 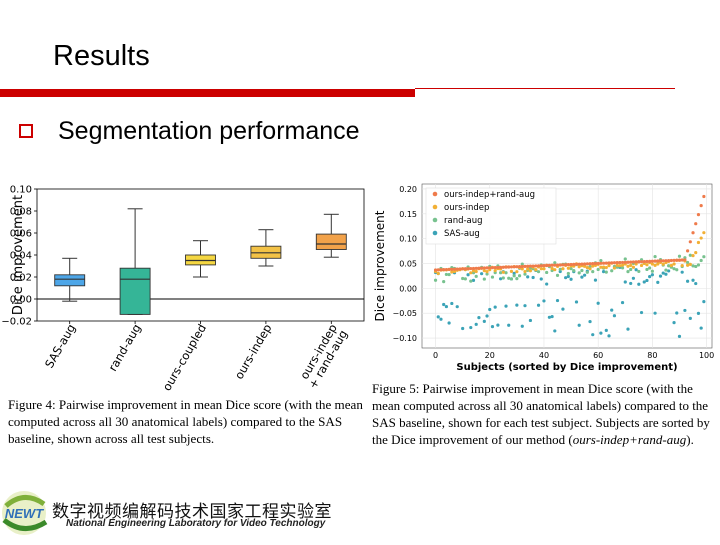 I want to click on y-tick-label: 0.15, so click(x=408, y=214).